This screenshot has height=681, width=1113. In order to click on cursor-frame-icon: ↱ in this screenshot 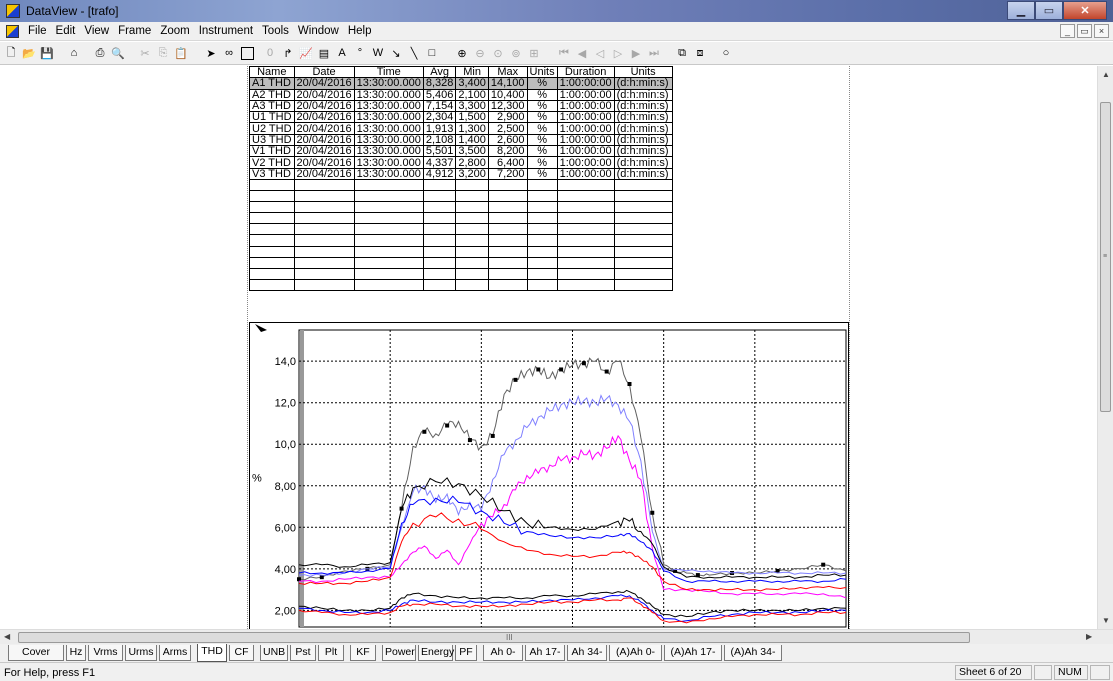, I will do `click(288, 53)`.